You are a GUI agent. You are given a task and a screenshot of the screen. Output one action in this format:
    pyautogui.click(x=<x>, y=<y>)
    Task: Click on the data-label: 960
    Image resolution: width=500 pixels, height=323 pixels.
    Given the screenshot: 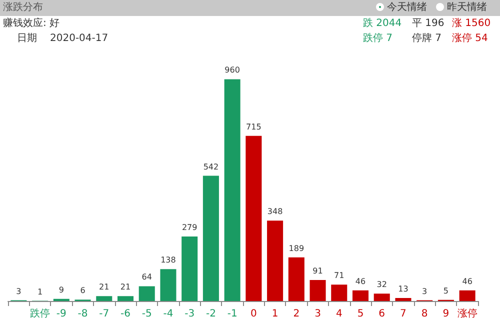 What is the action you would take?
    pyautogui.click(x=232, y=70)
    